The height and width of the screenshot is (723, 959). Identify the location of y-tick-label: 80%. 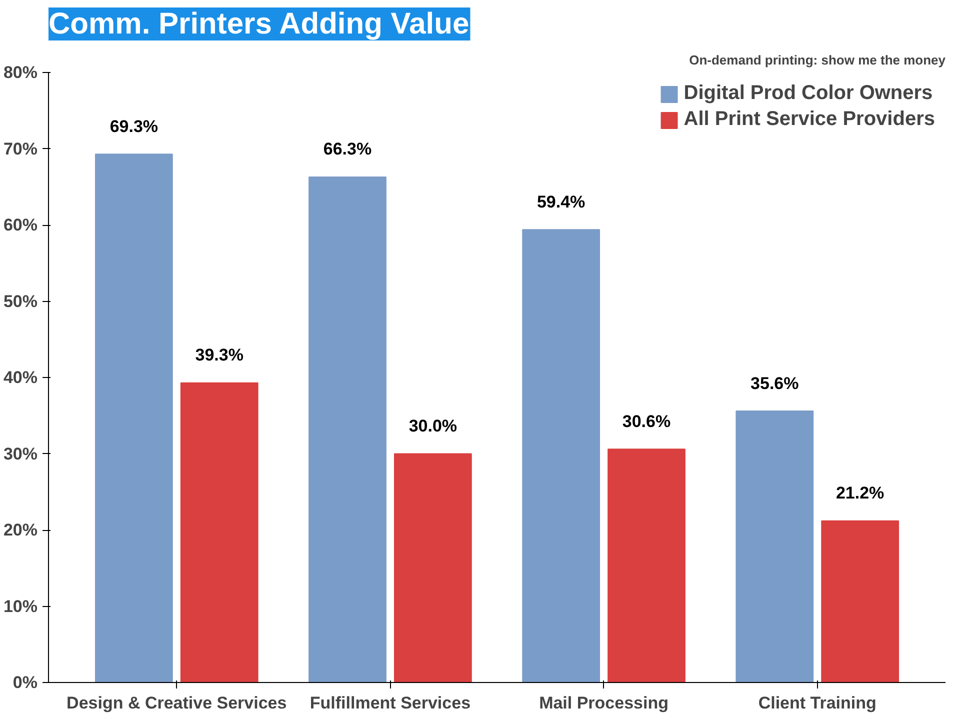
(20, 72).